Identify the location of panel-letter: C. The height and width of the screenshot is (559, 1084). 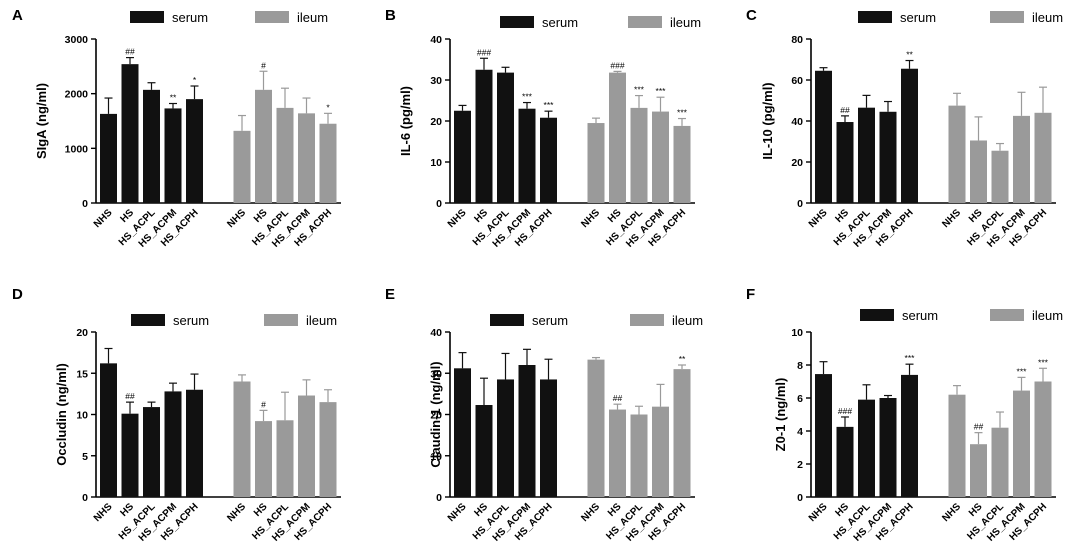
(751, 15).